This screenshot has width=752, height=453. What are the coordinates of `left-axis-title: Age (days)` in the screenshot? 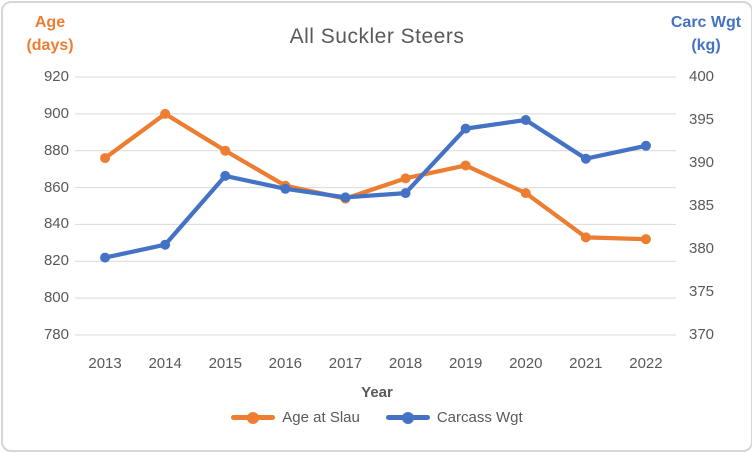 It's located at (50, 34).